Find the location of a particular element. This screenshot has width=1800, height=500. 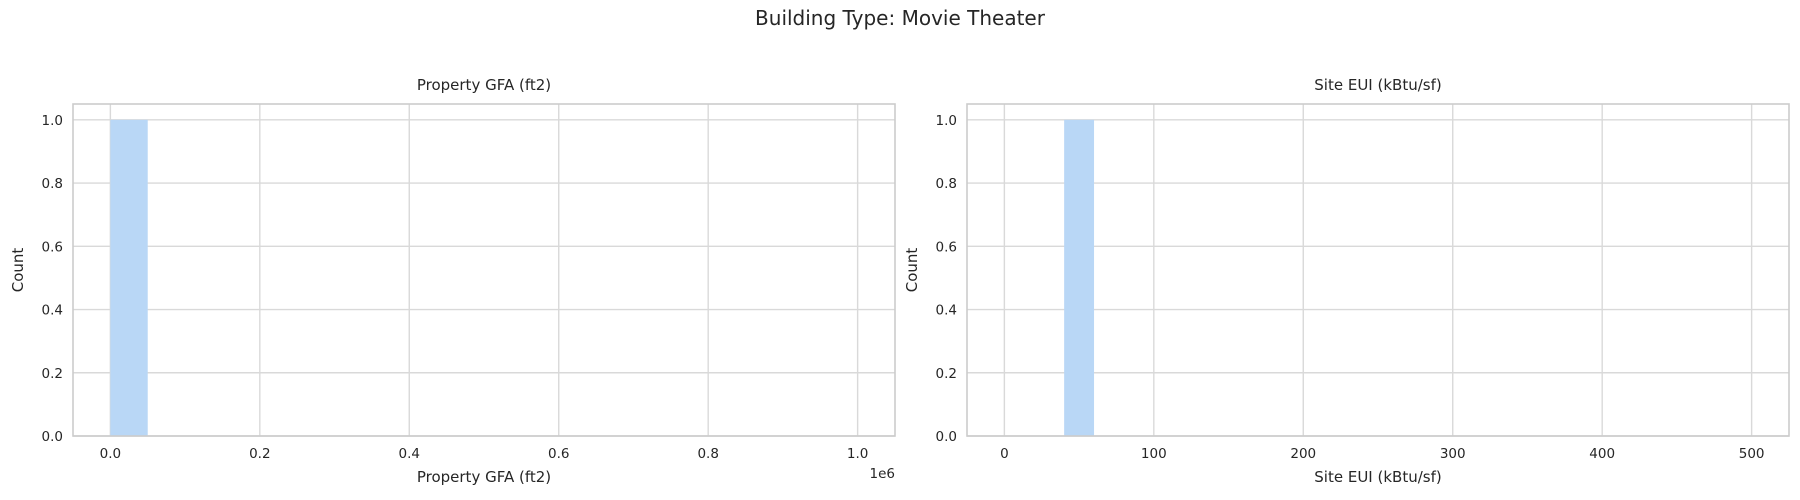

x-tick-label: 0.6 is located at coordinates (558, 454).